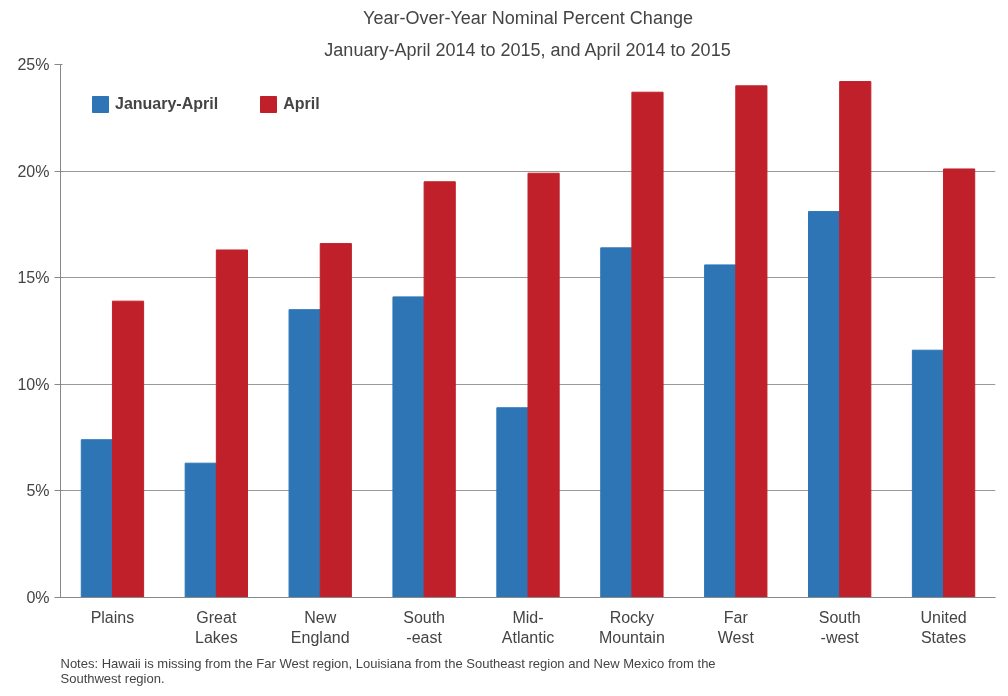 This screenshot has width=1008, height=696. Describe the element at coordinates (631, 627) in the screenshot. I see `x-tick-label: Rocky Mountain` at that location.